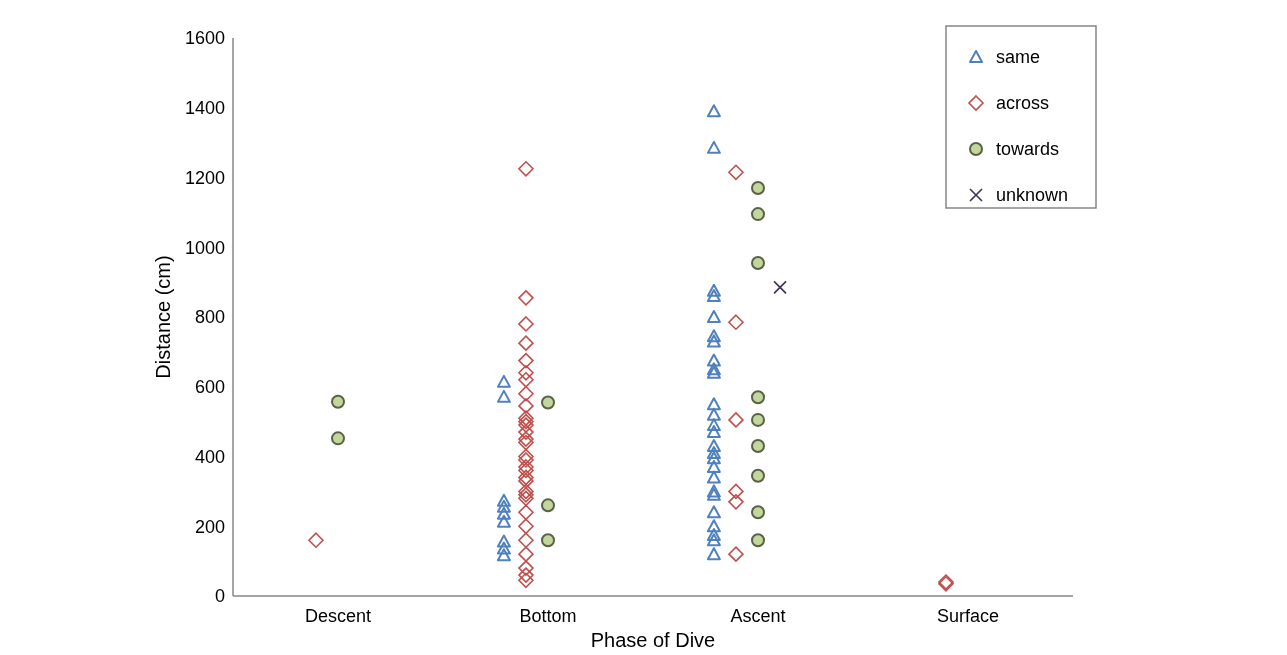 The height and width of the screenshot is (655, 1287). What do you see at coordinates (1018, 57) in the screenshot?
I see `legend-label: same` at bounding box center [1018, 57].